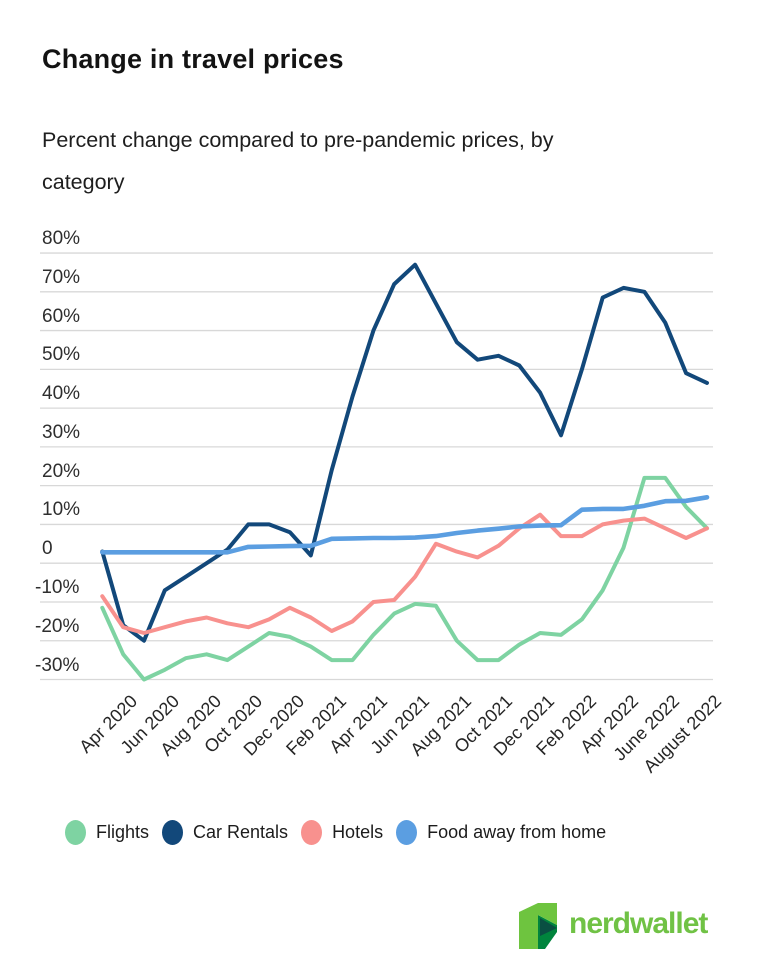 This screenshot has width=770, height=970. I want to click on y-axis-label: -10%, so click(57, 587).